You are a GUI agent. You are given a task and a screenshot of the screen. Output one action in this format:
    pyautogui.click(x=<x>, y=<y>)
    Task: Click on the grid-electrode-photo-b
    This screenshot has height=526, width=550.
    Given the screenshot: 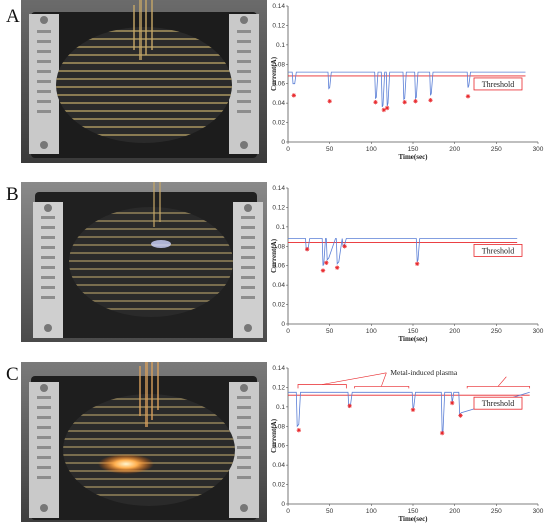 What is the action you would take?
    pyautogui.click(x=144, y=262)
    